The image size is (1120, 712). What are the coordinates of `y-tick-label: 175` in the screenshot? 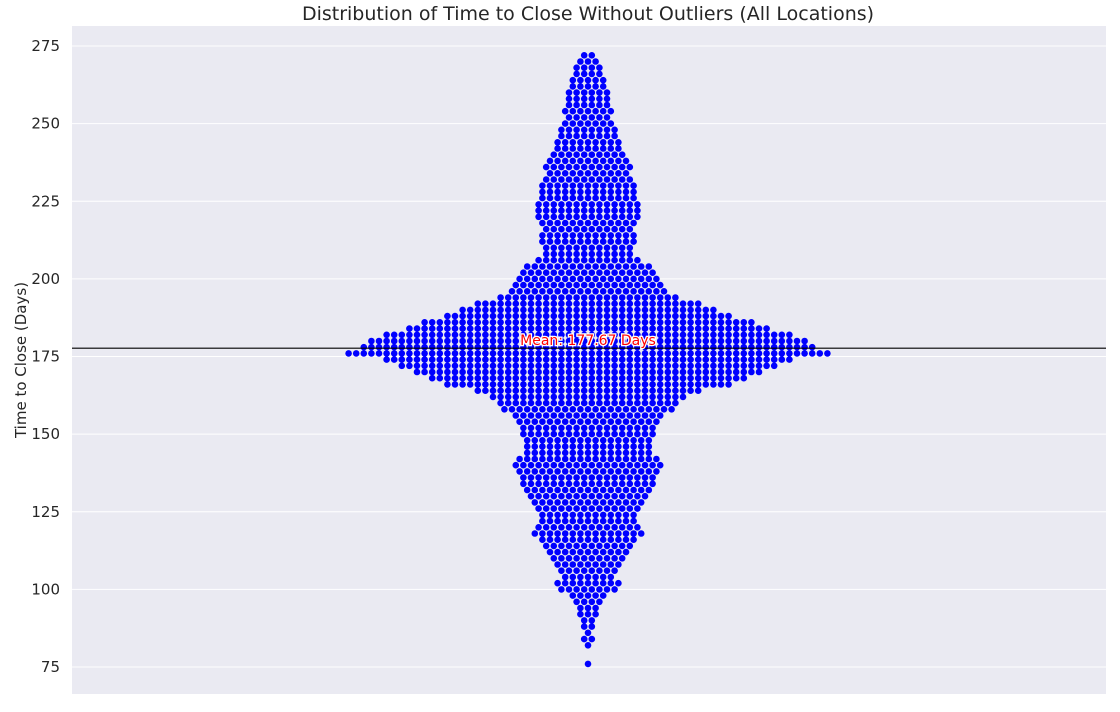 It's located at (45, 357).